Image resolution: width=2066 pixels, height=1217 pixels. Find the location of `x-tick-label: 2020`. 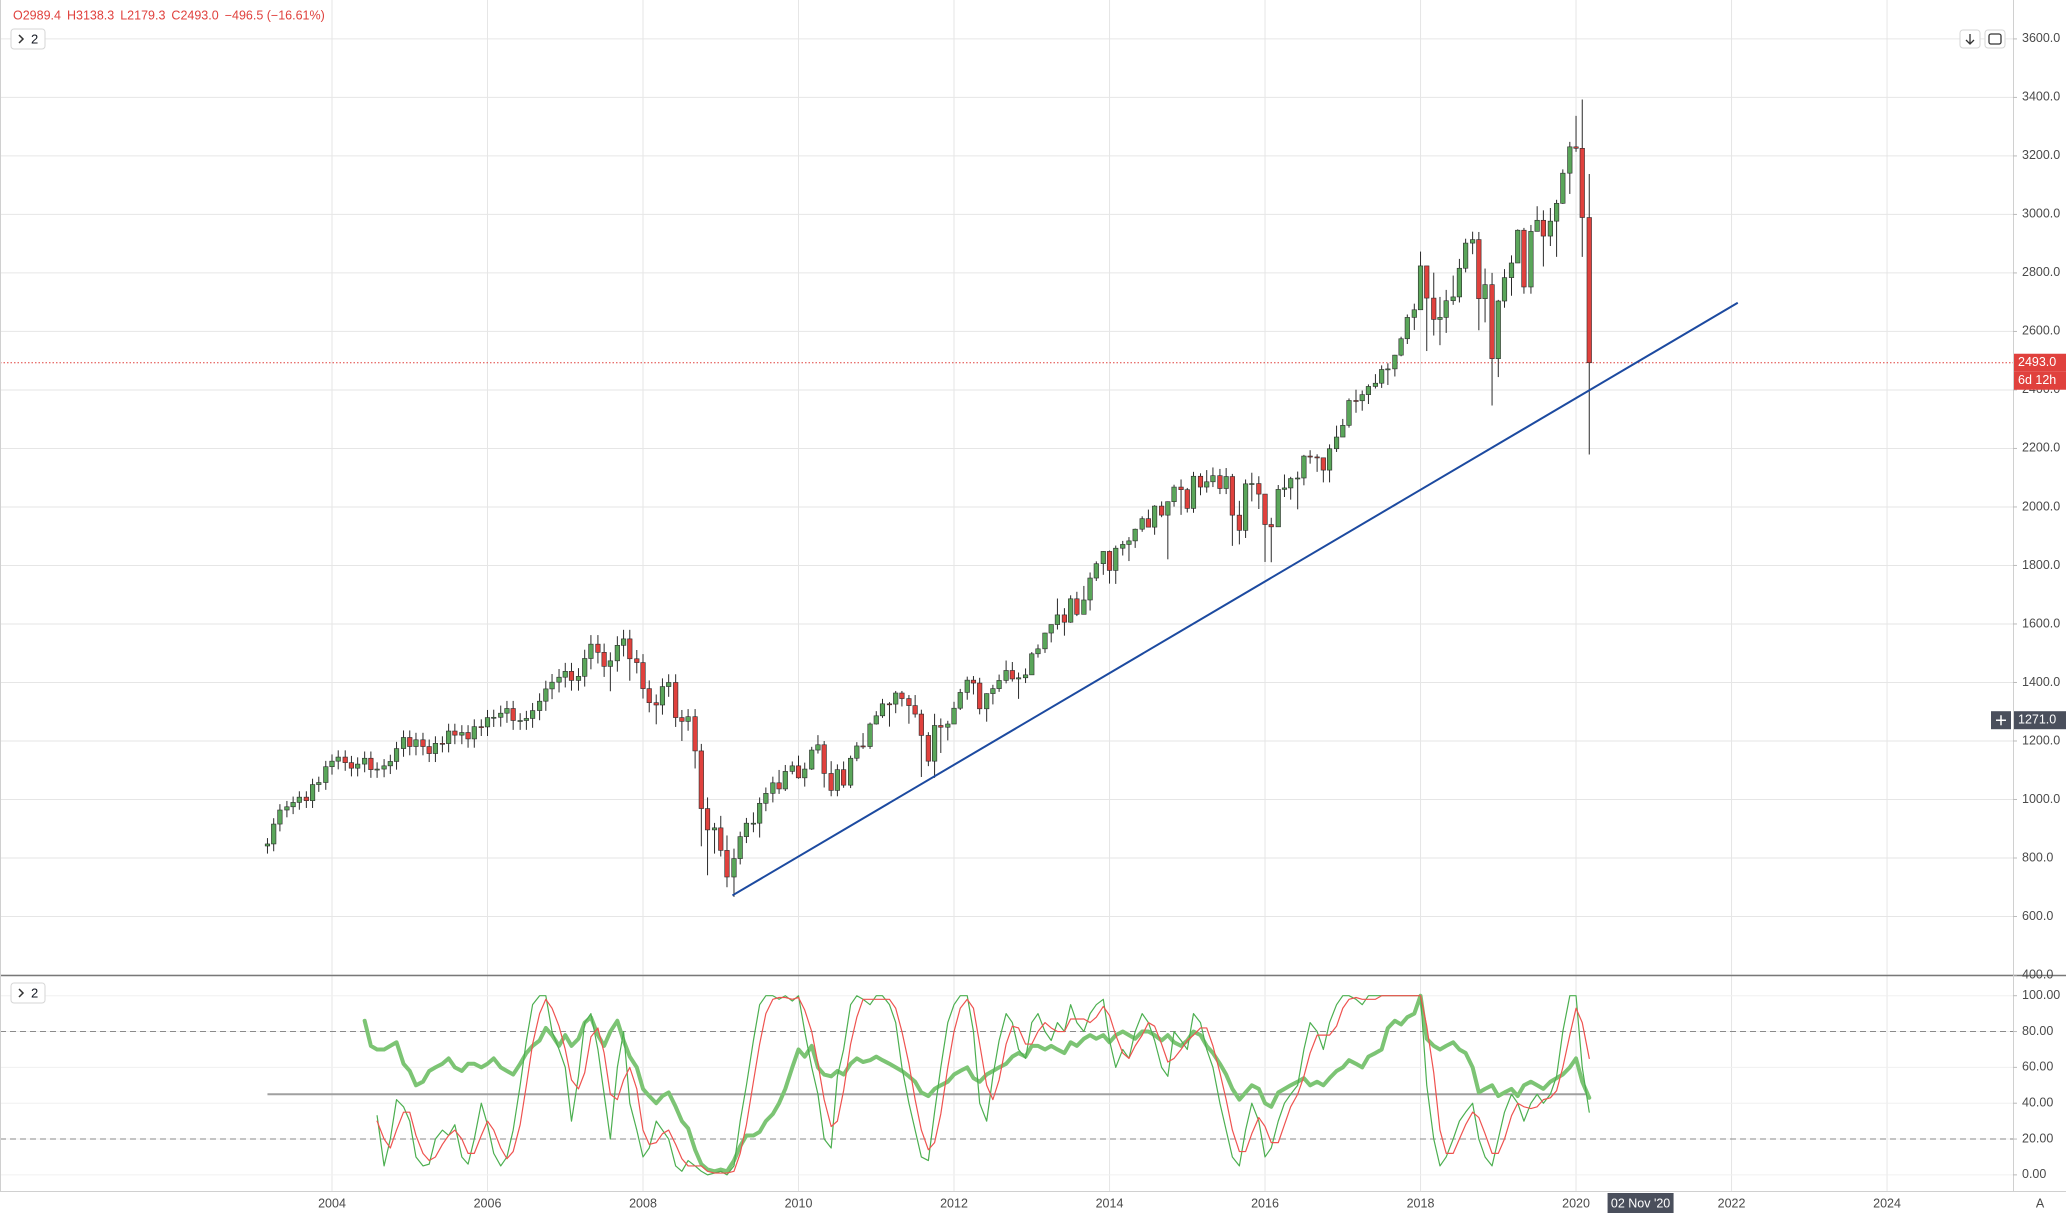

x-tick-label: 2020 is located at coordinates (1576, 1203).